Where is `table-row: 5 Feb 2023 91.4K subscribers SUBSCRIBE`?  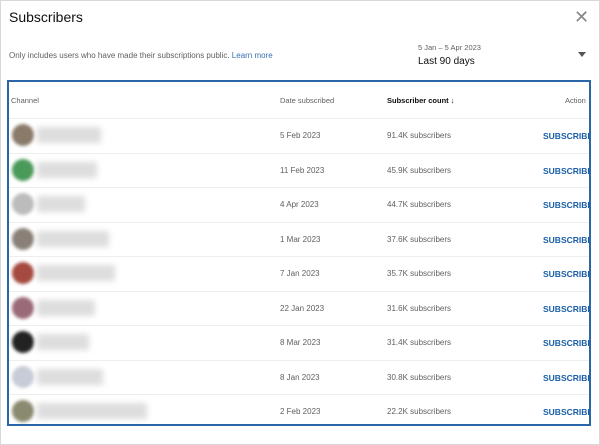 table-row: 5 Feb 2023 91.4K subscribers SUBSCRIBE is located at coordinates (299, 136).